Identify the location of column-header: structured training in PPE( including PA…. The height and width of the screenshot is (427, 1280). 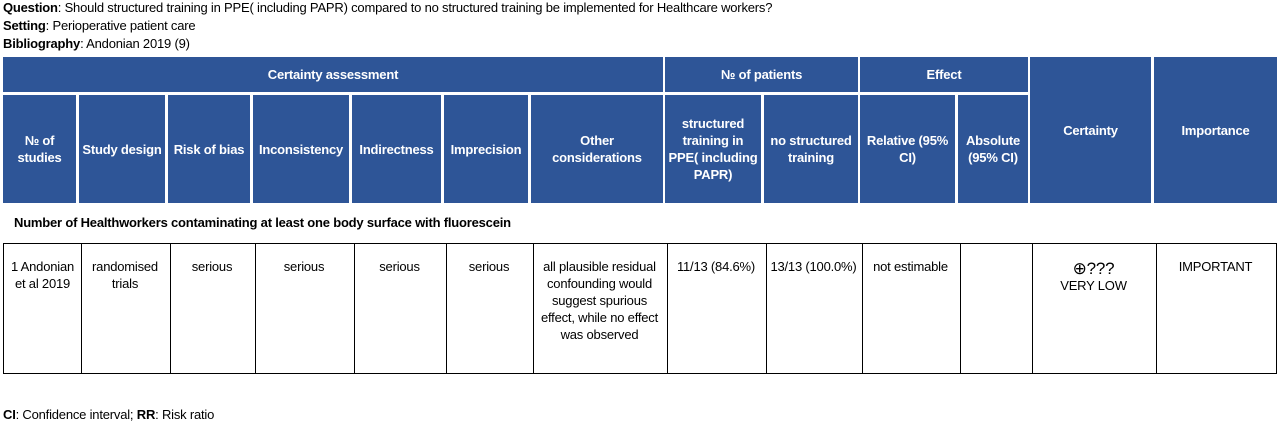
(713, 149).